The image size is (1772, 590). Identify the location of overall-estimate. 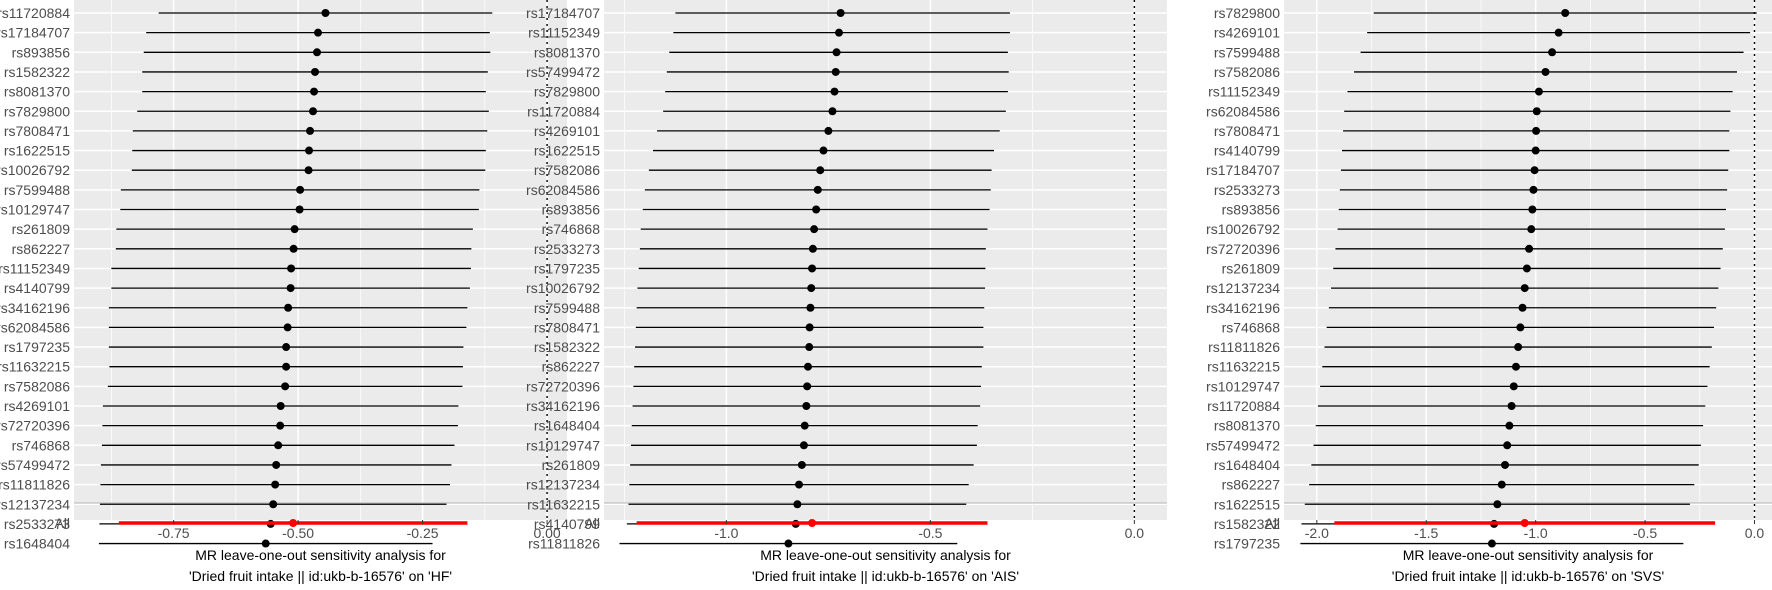
(812, 523).